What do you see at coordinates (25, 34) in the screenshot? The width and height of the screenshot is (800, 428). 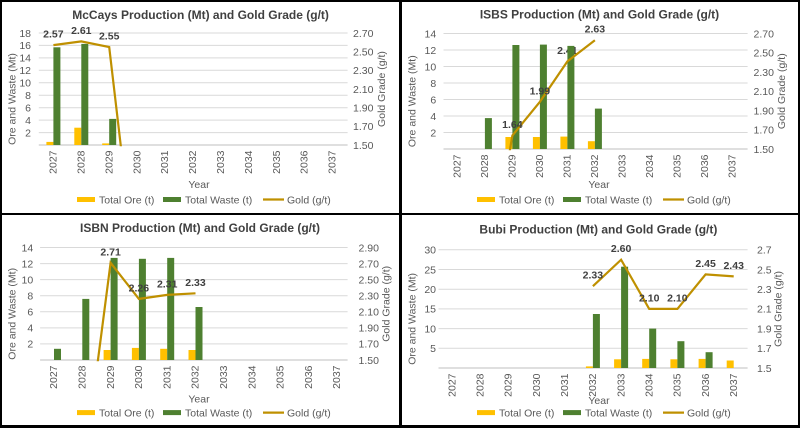 I see `svg-text: 18` at bounding box center [25, 34].